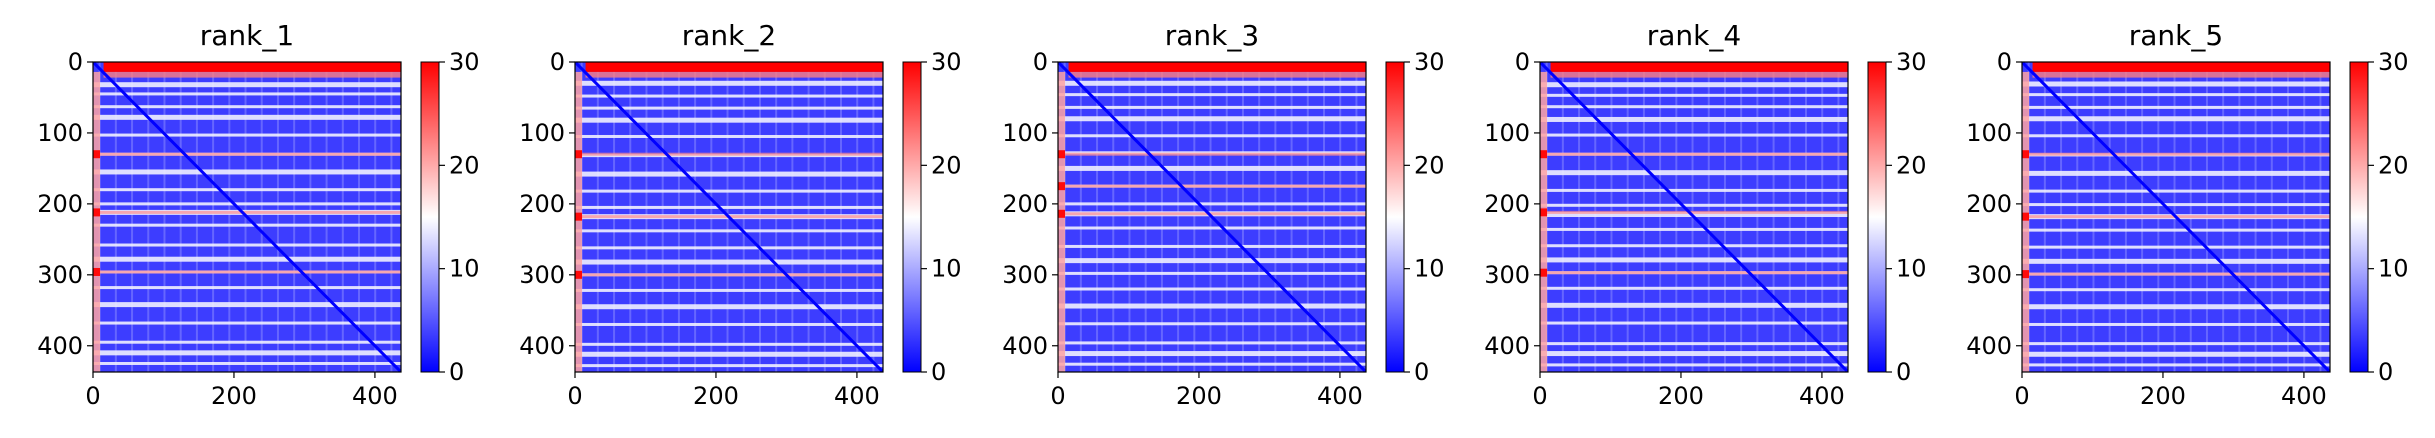 Image resolution: width=2435 pixels, height=438 pixels. What do you see at coordinates (1694, 217) in the screenshot?
I see `heatmap-area` at bounding box center [1694, 217].